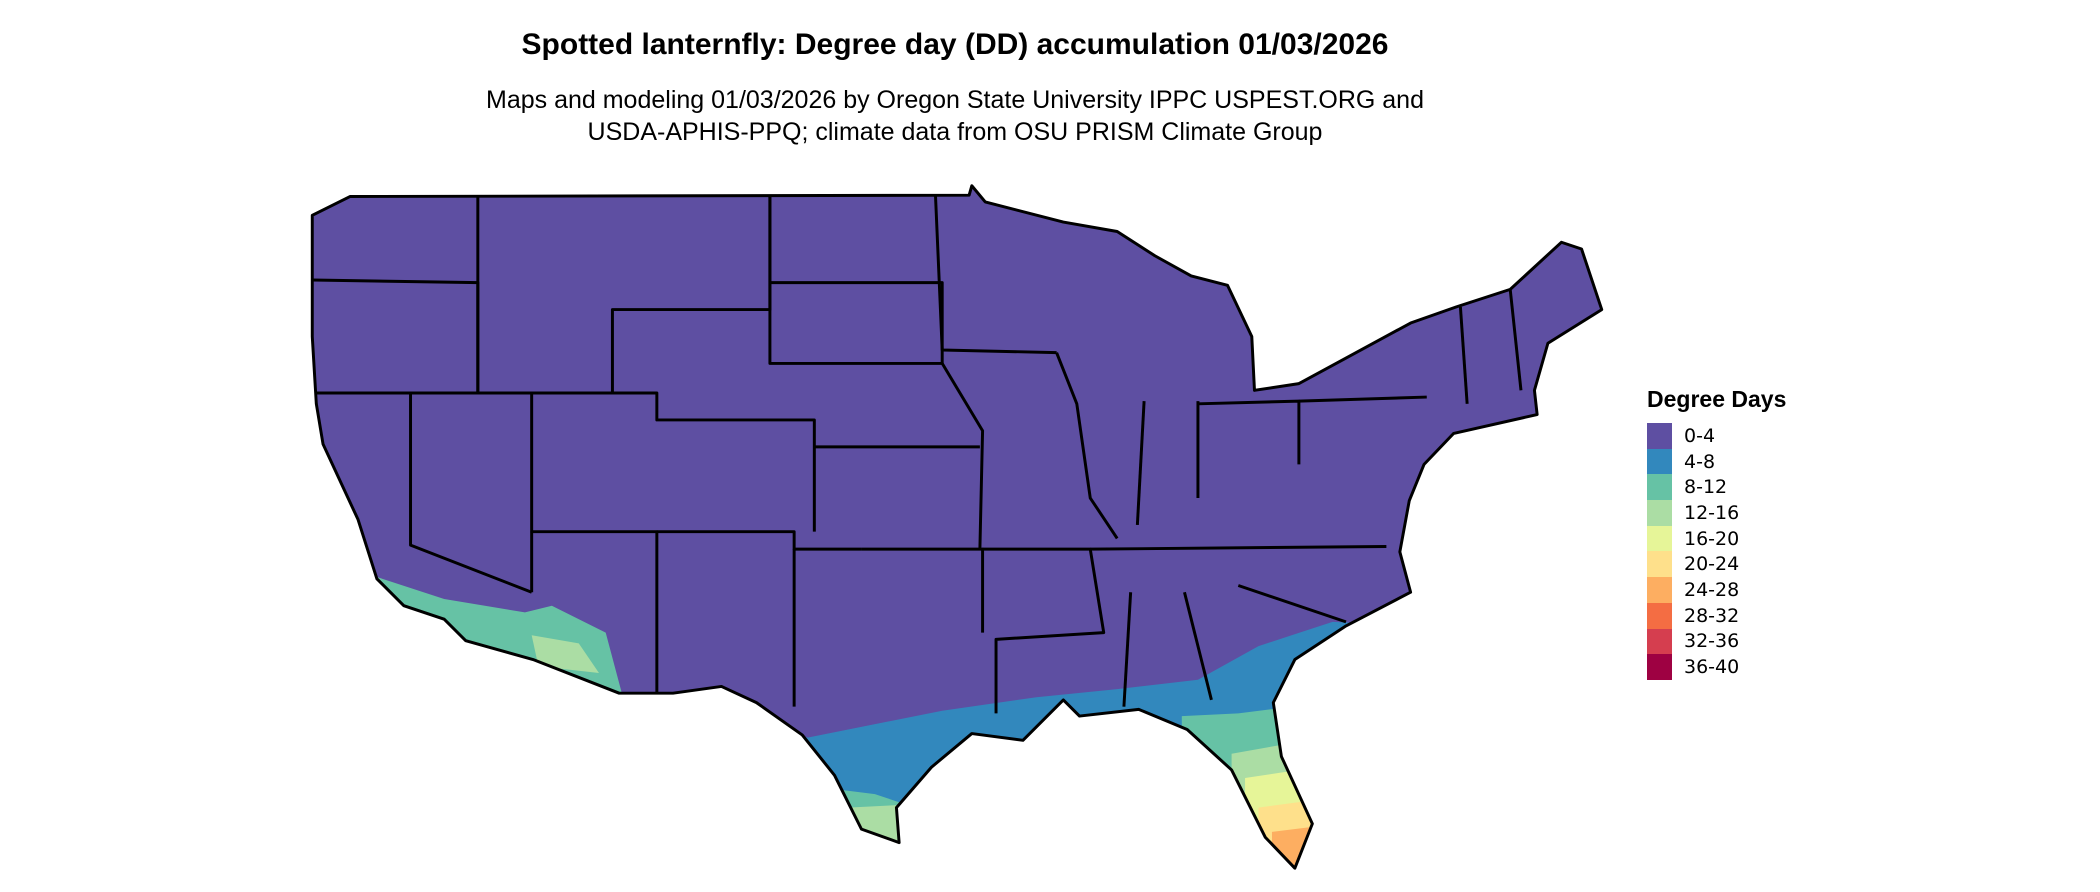 The height and width of the screenshot is (892, 2100). Describe the element at coordinates (1712, 615) in the screenshot. I see `legend-label: 28-32` at that location.